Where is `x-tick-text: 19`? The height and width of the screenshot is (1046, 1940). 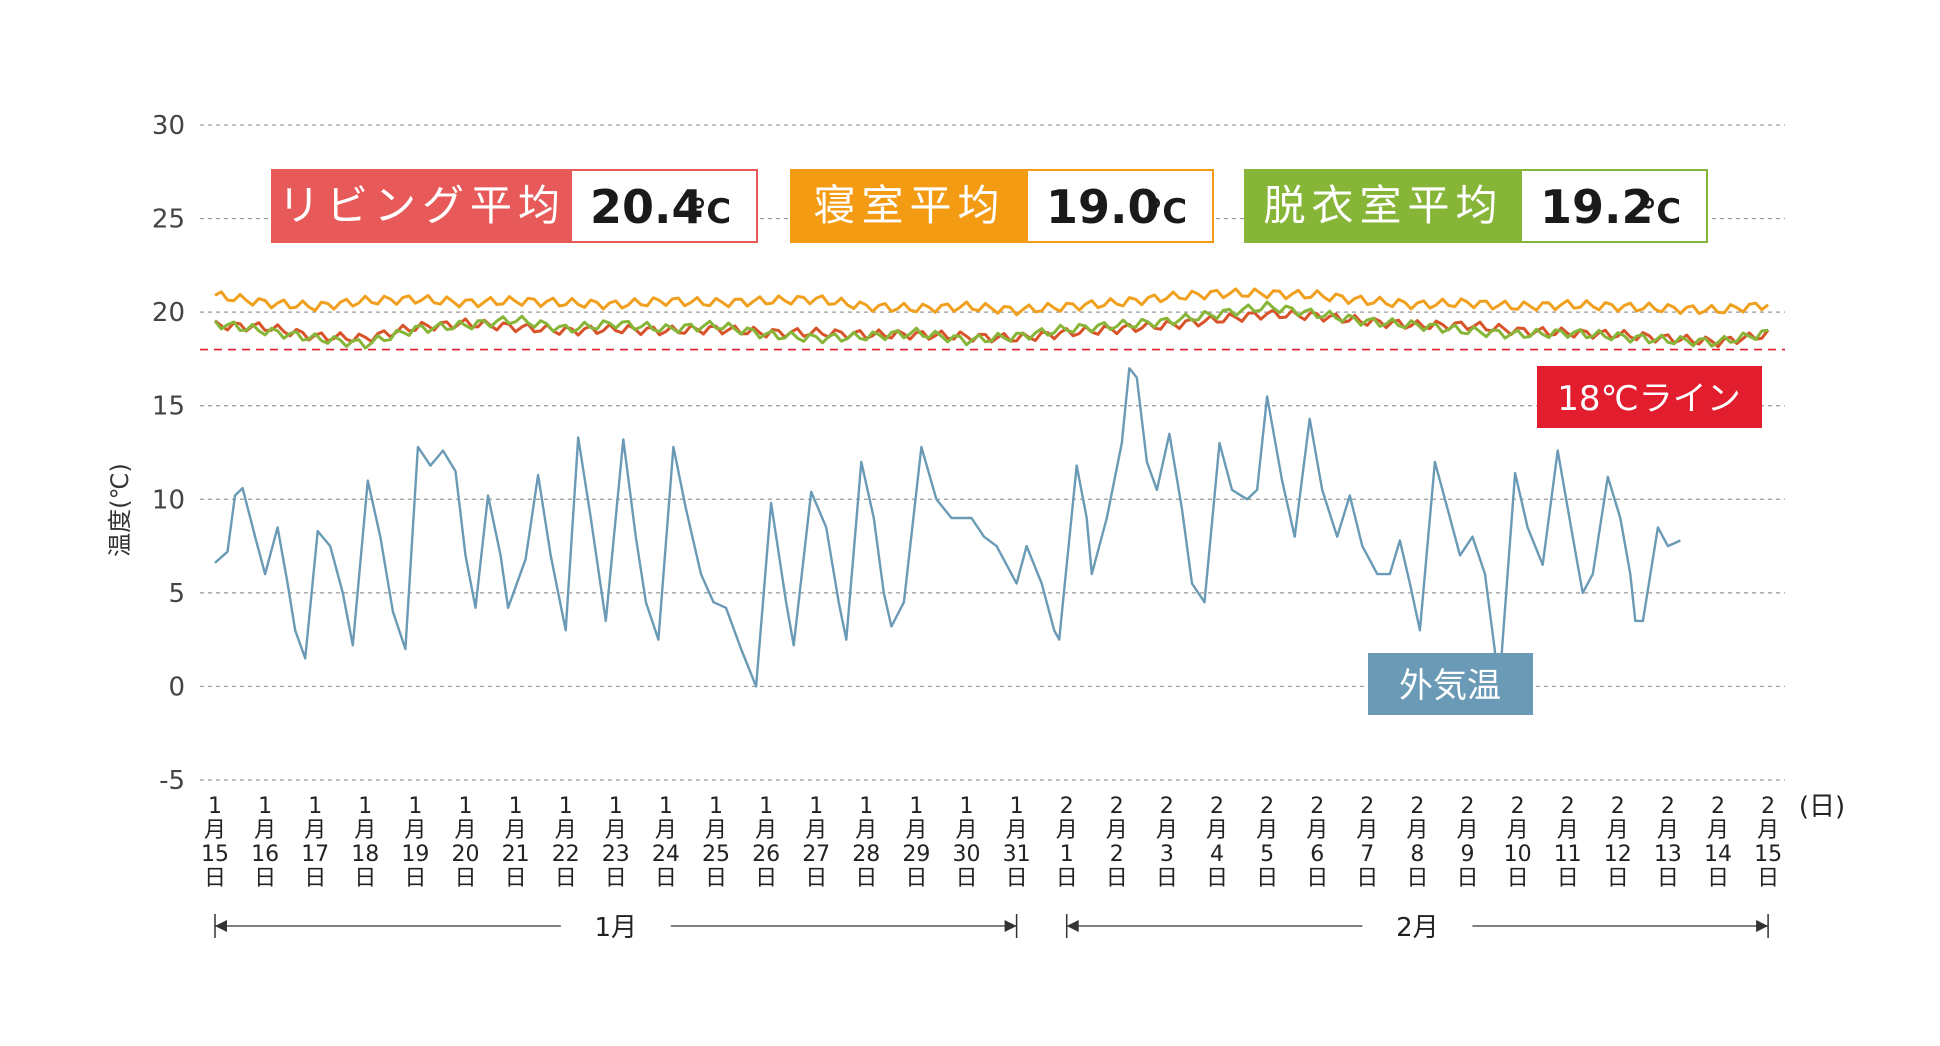 x-tick-text: 19 is located at coordinates (415, 854).